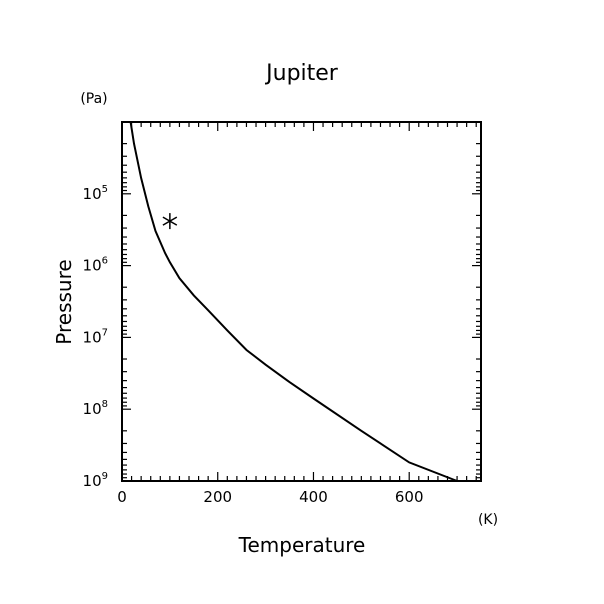  I want to click on x-unit-label: (K), so click(488, 520).